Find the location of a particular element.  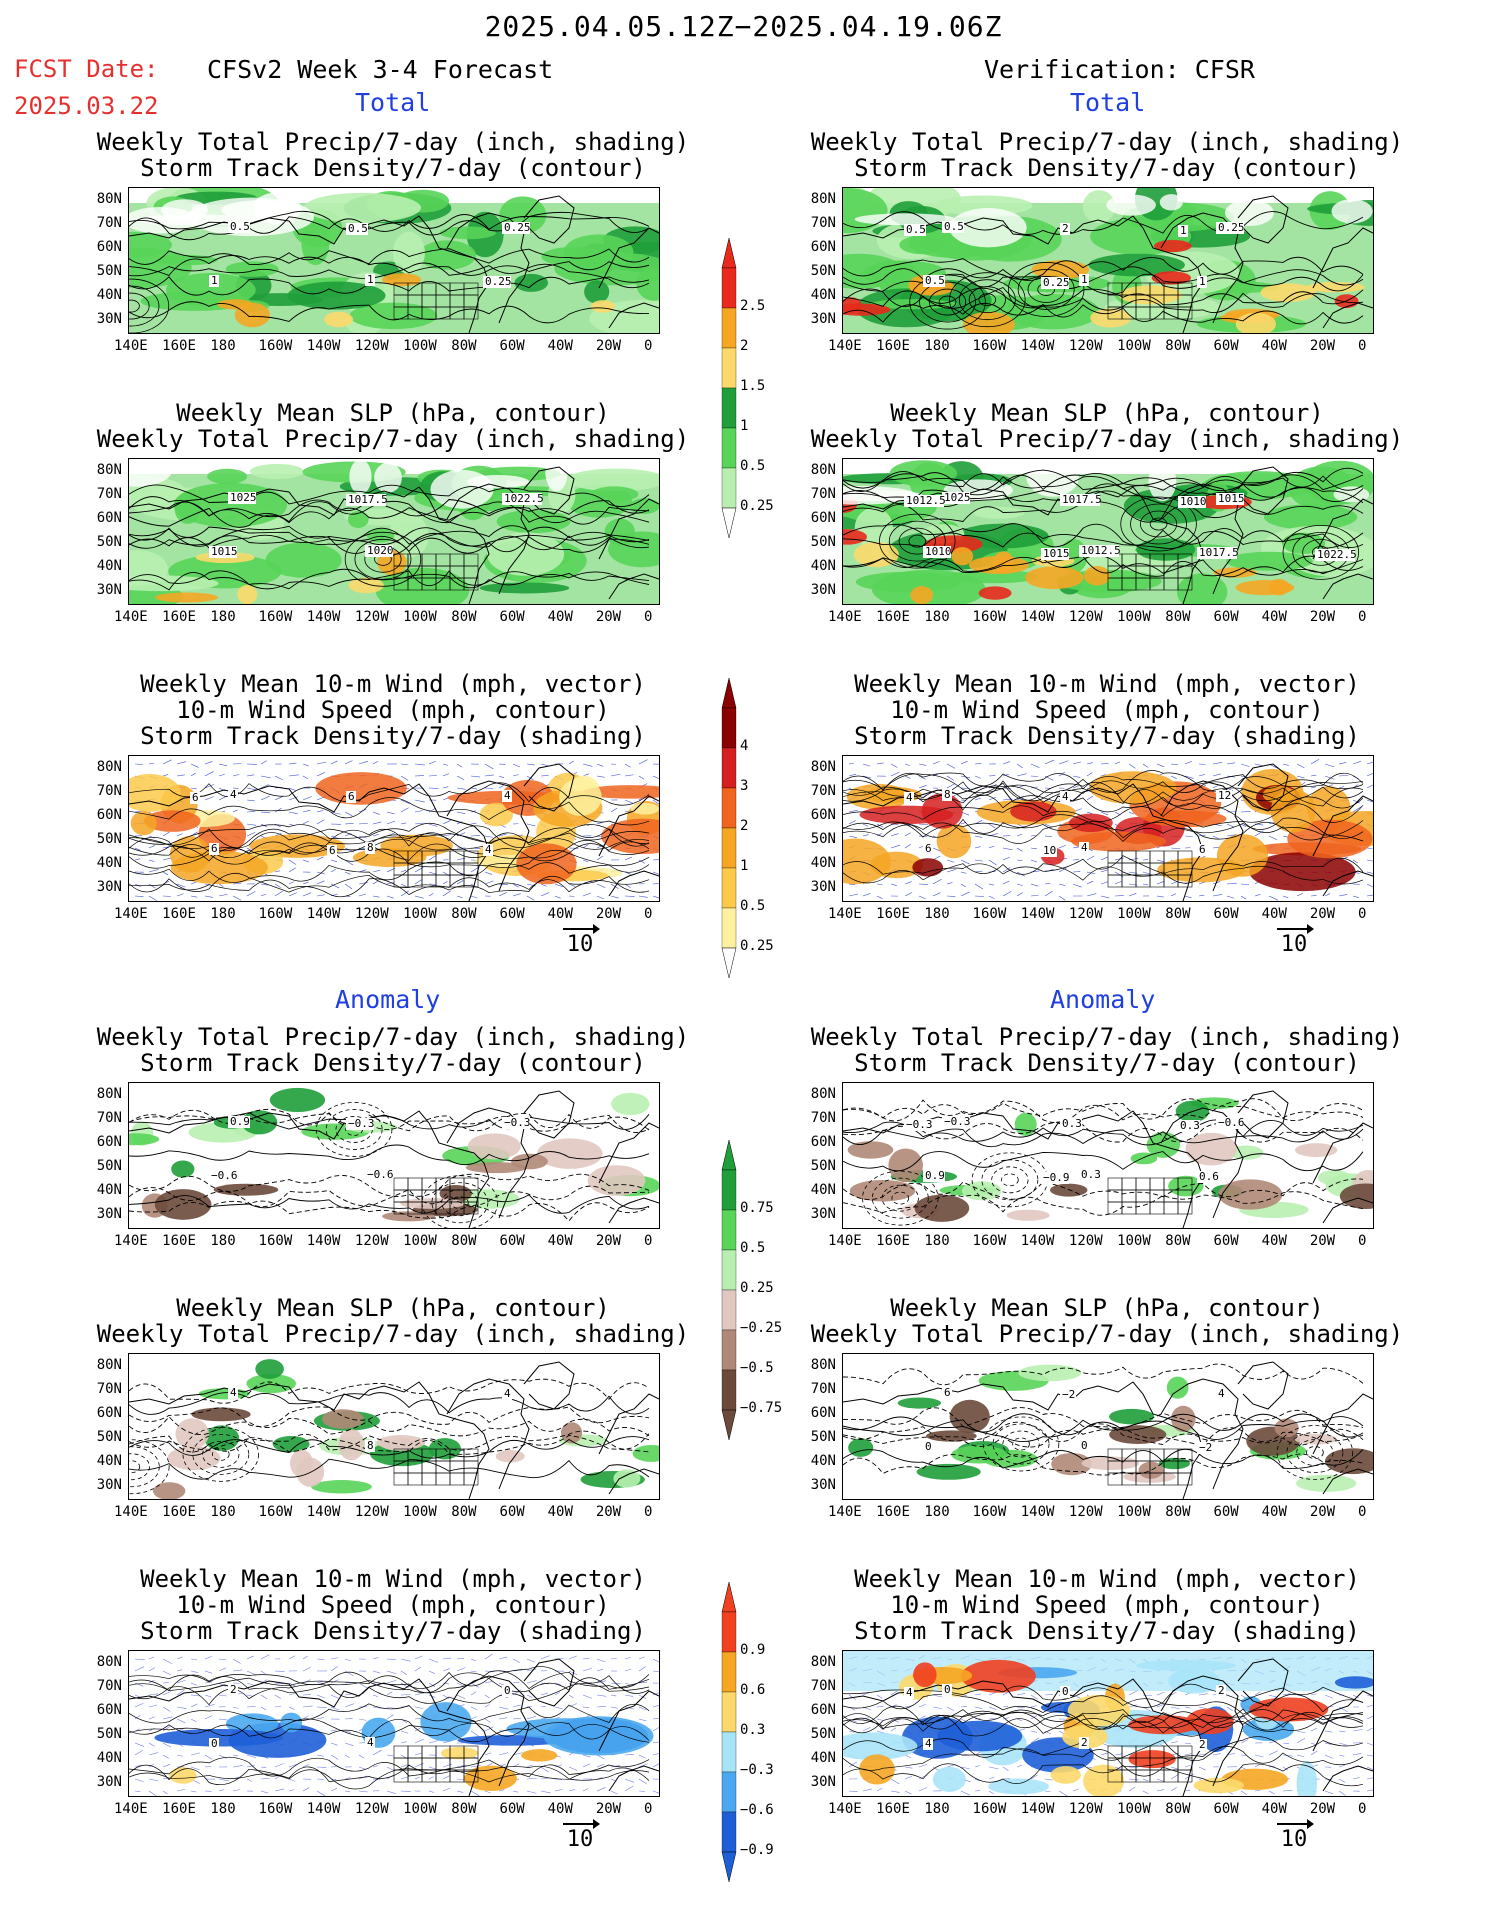

colorbar-tick-label: 2.5 is located at coordinates (753, 306).